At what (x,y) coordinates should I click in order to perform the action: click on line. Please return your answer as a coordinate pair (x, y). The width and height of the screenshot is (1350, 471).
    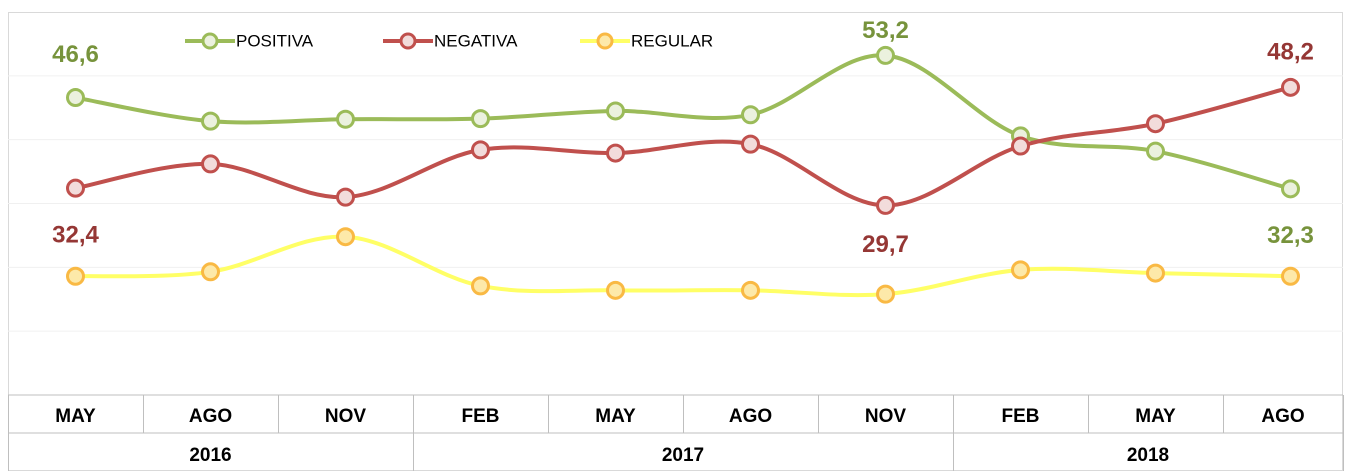
    Looking at the image, I should click on (683, 266).